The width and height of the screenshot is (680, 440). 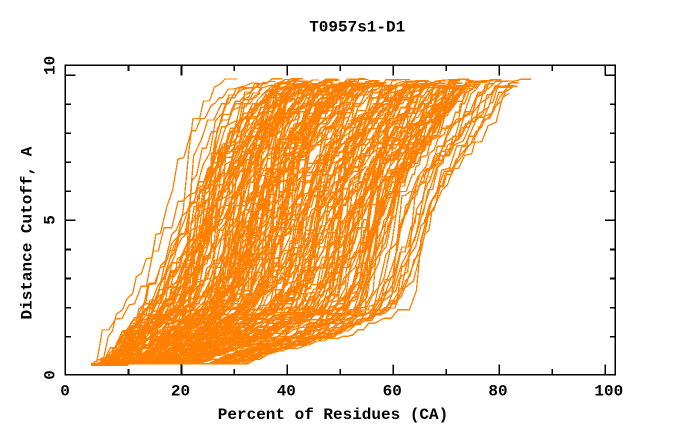 I want to click on svg-text: Distance Cutoff, A, so click(x=28, y=232).